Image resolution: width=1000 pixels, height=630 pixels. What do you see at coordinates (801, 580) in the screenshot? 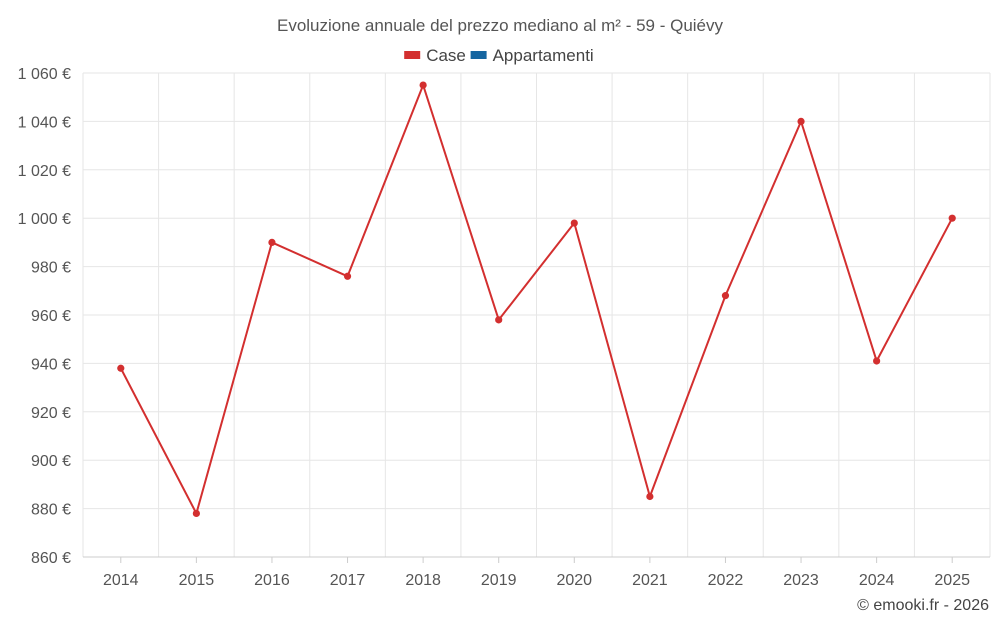
I see `x-tick-label: 2023` at bounding box center [801, 580].